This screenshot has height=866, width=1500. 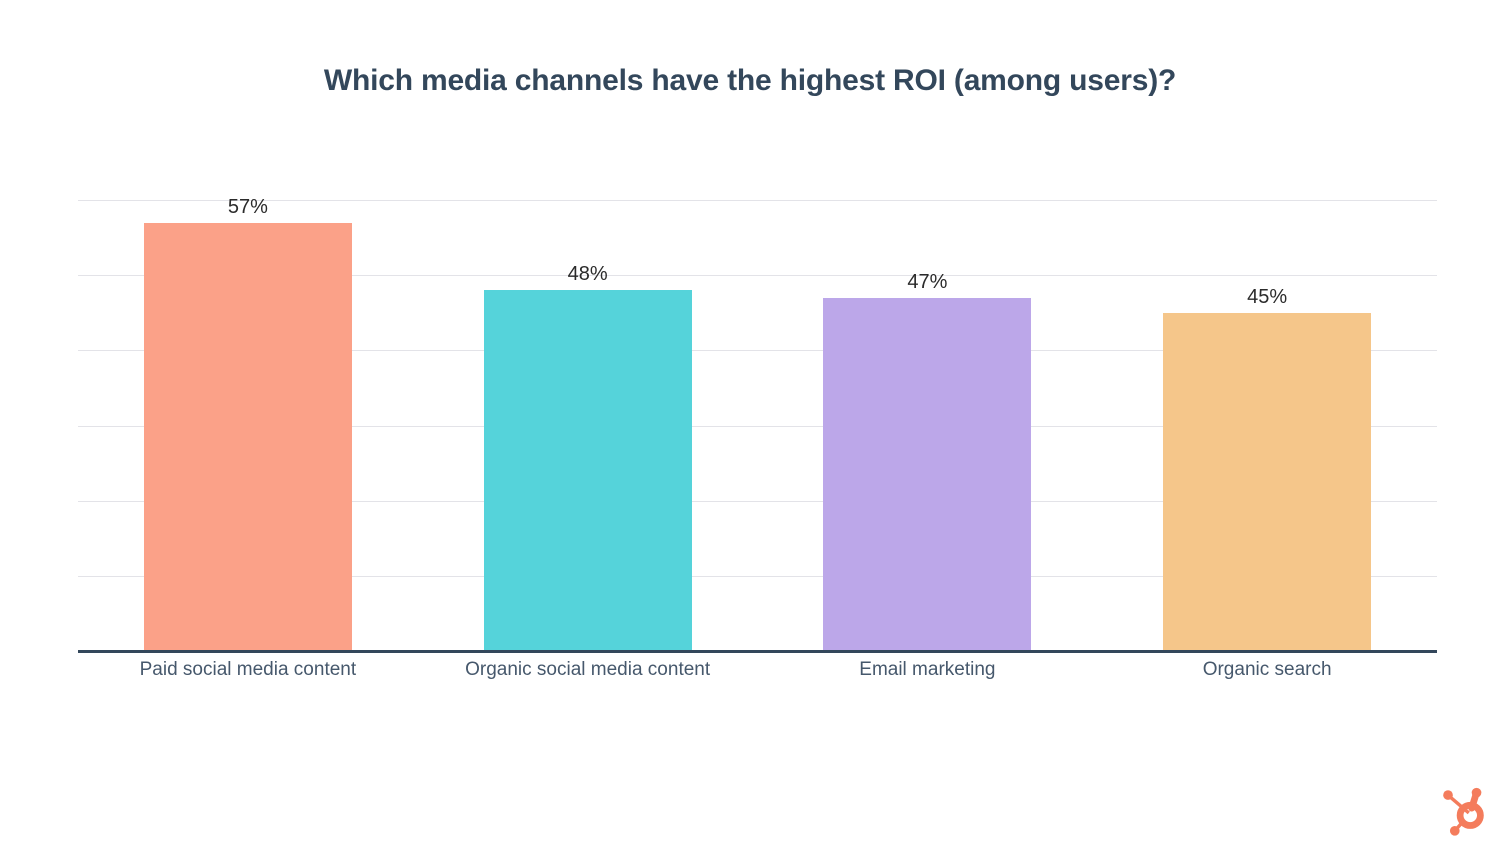 I want to click on gridline-50pct, so click(x=757, y=276).